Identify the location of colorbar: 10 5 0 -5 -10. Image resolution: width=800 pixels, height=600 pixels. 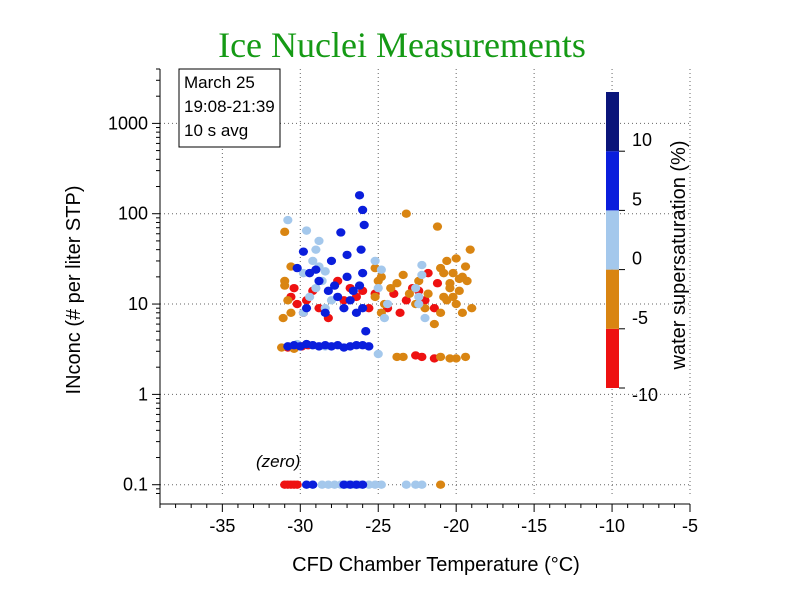
(632, 248).